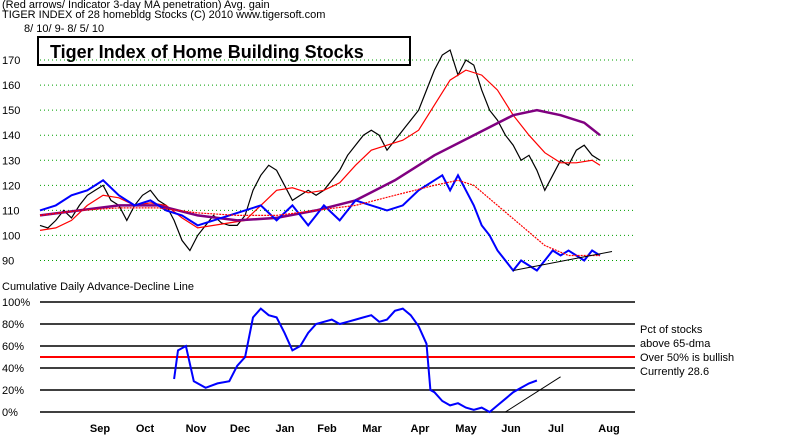 The width and height of the screenshot is (800, 438). What do you see at coordinates (11, 86) in the screenshot?
I see `upper-y-tick-label: 160` at bounding box center [11, 86].